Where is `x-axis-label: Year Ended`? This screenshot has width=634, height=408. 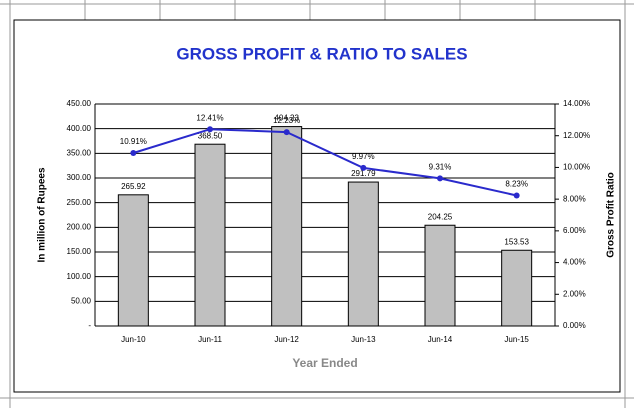
x-axis-label: Year Ended is located at coordinates (324, 363).